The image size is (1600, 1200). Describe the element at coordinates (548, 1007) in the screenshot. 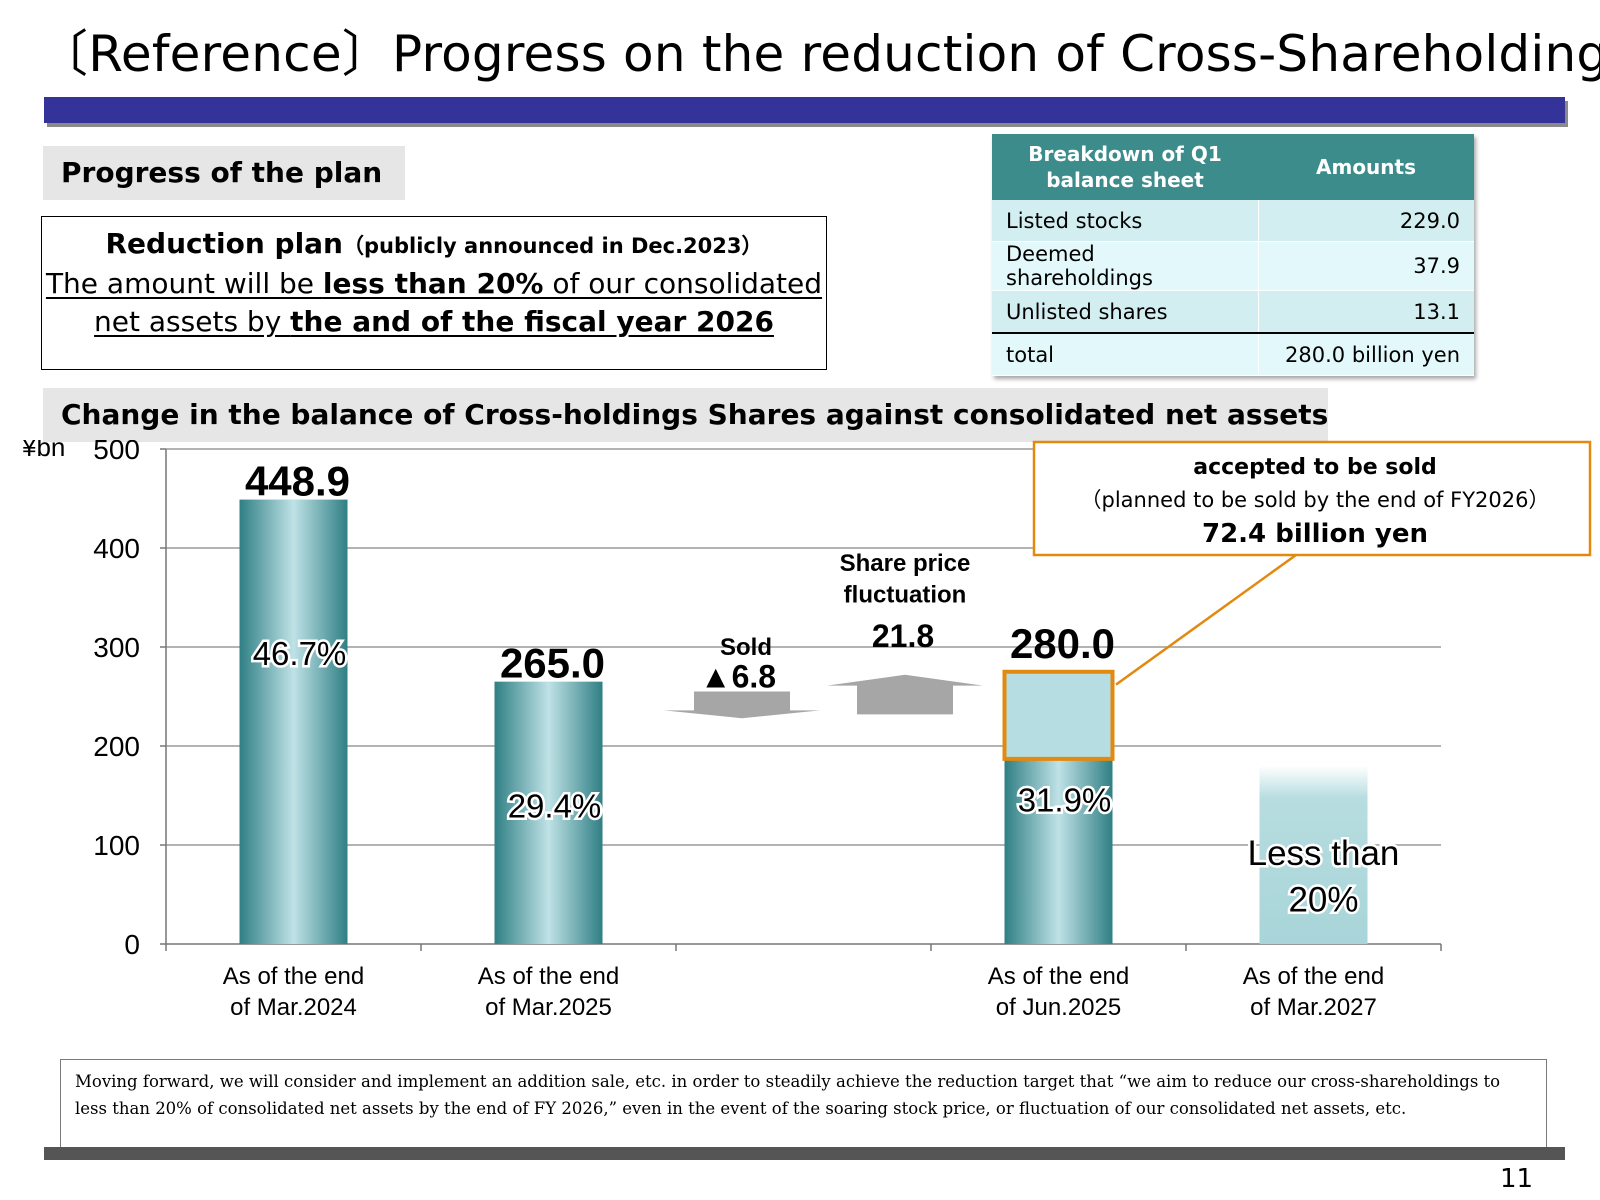

I see `x-tick-label: of Mar.2025` at that location.